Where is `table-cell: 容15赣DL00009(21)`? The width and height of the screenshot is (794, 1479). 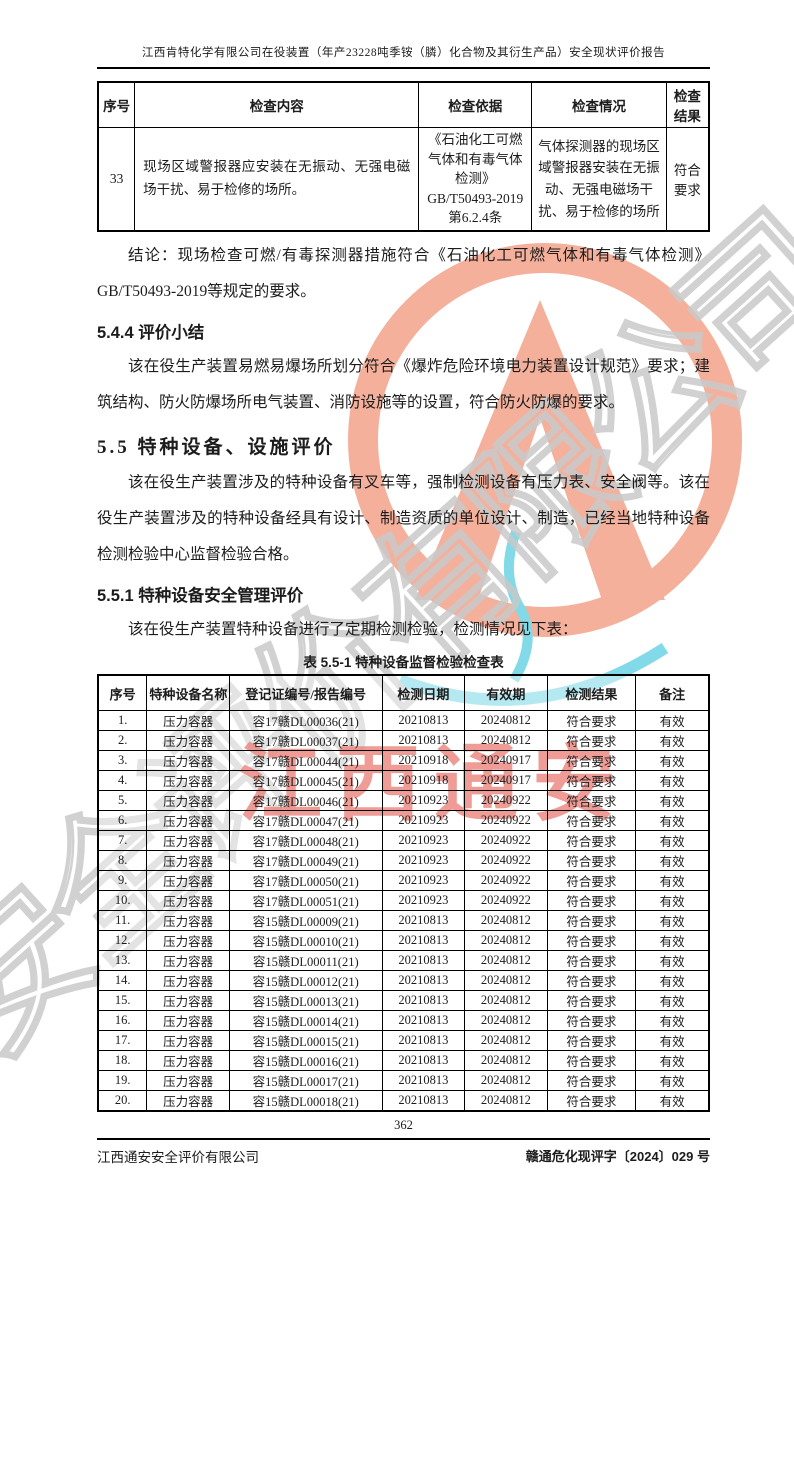 table-cell: 容15赣DL00009(21) is located at coordinates (305, 921).